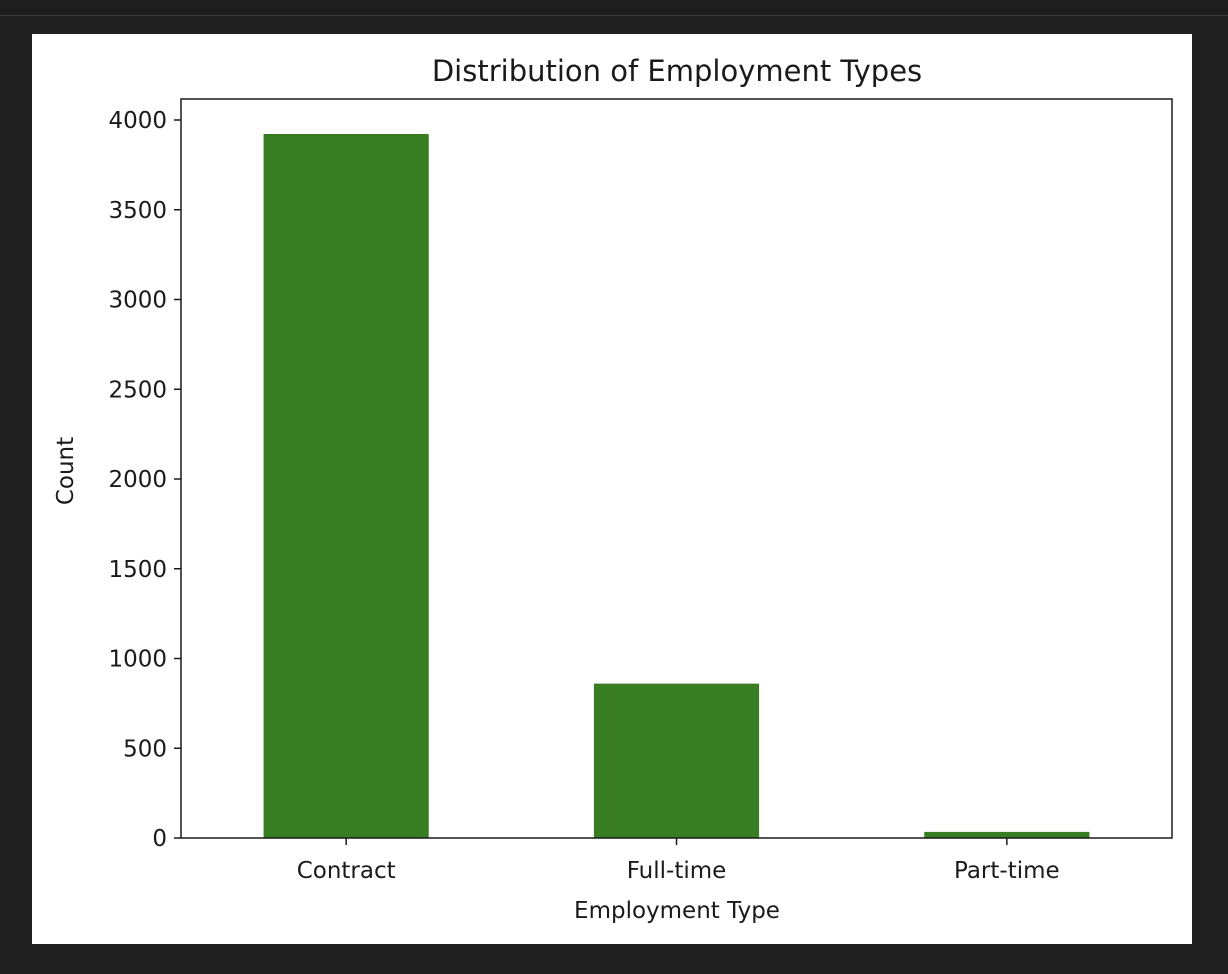 The width and height of the screenshot is (1228, 974). Describe the element at coordinates (137, 211) in the screenshot. I see `y-tick-label: 3500` at that location.